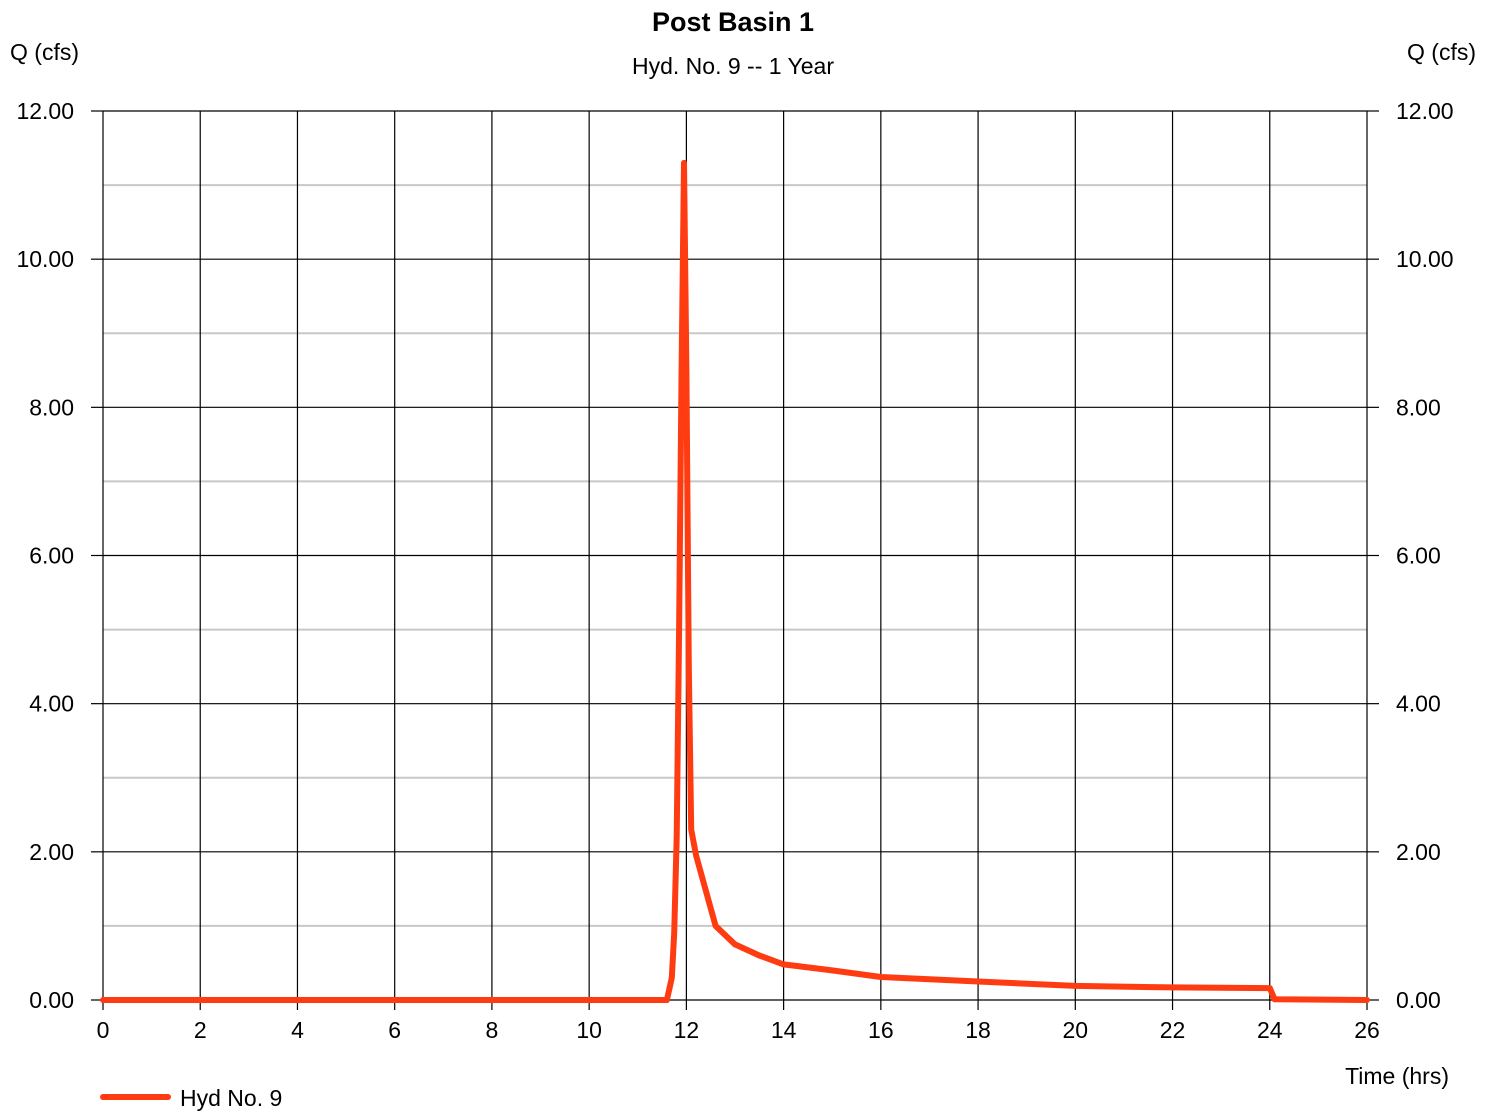  I want to click on y-axis-label-left: Q (cfs), so click(44, 52).